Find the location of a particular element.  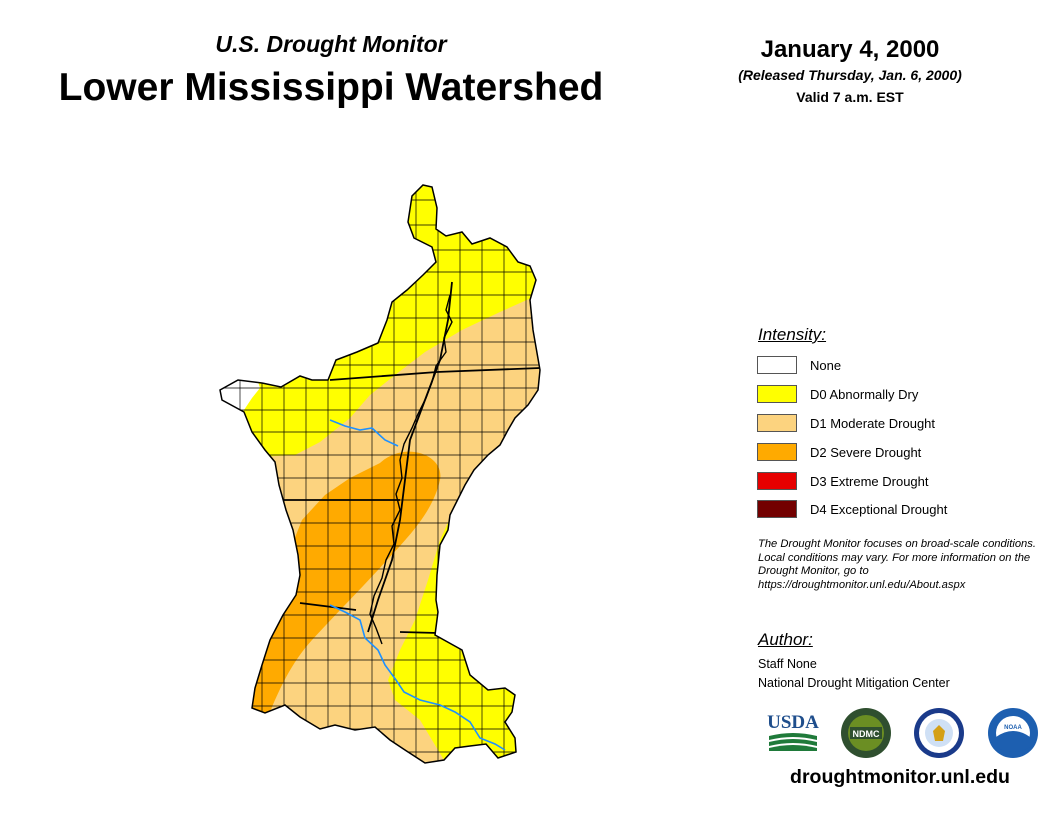

none-northwest-region is located at coordinates (240, 395).